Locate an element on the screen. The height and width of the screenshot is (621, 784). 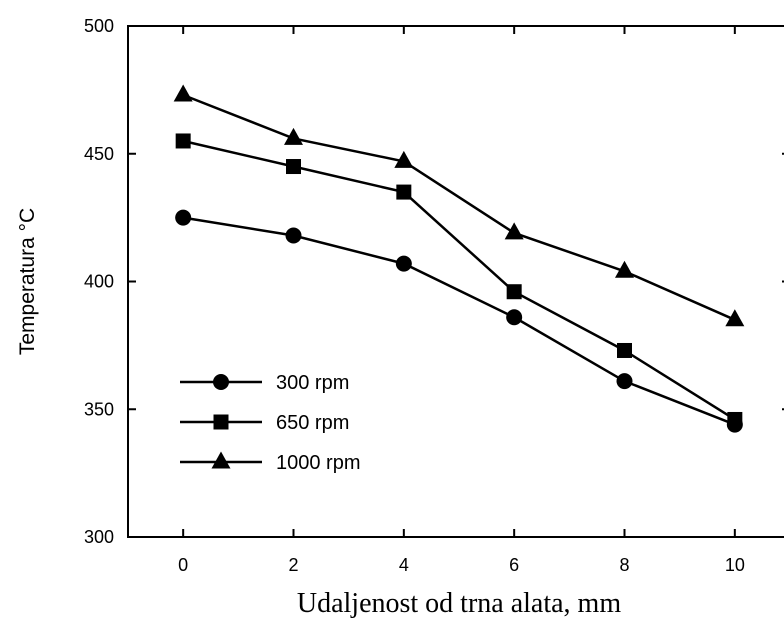
legend: 300 rpm 650 rpm 1000 rpm is located at coordinates (270, 423).